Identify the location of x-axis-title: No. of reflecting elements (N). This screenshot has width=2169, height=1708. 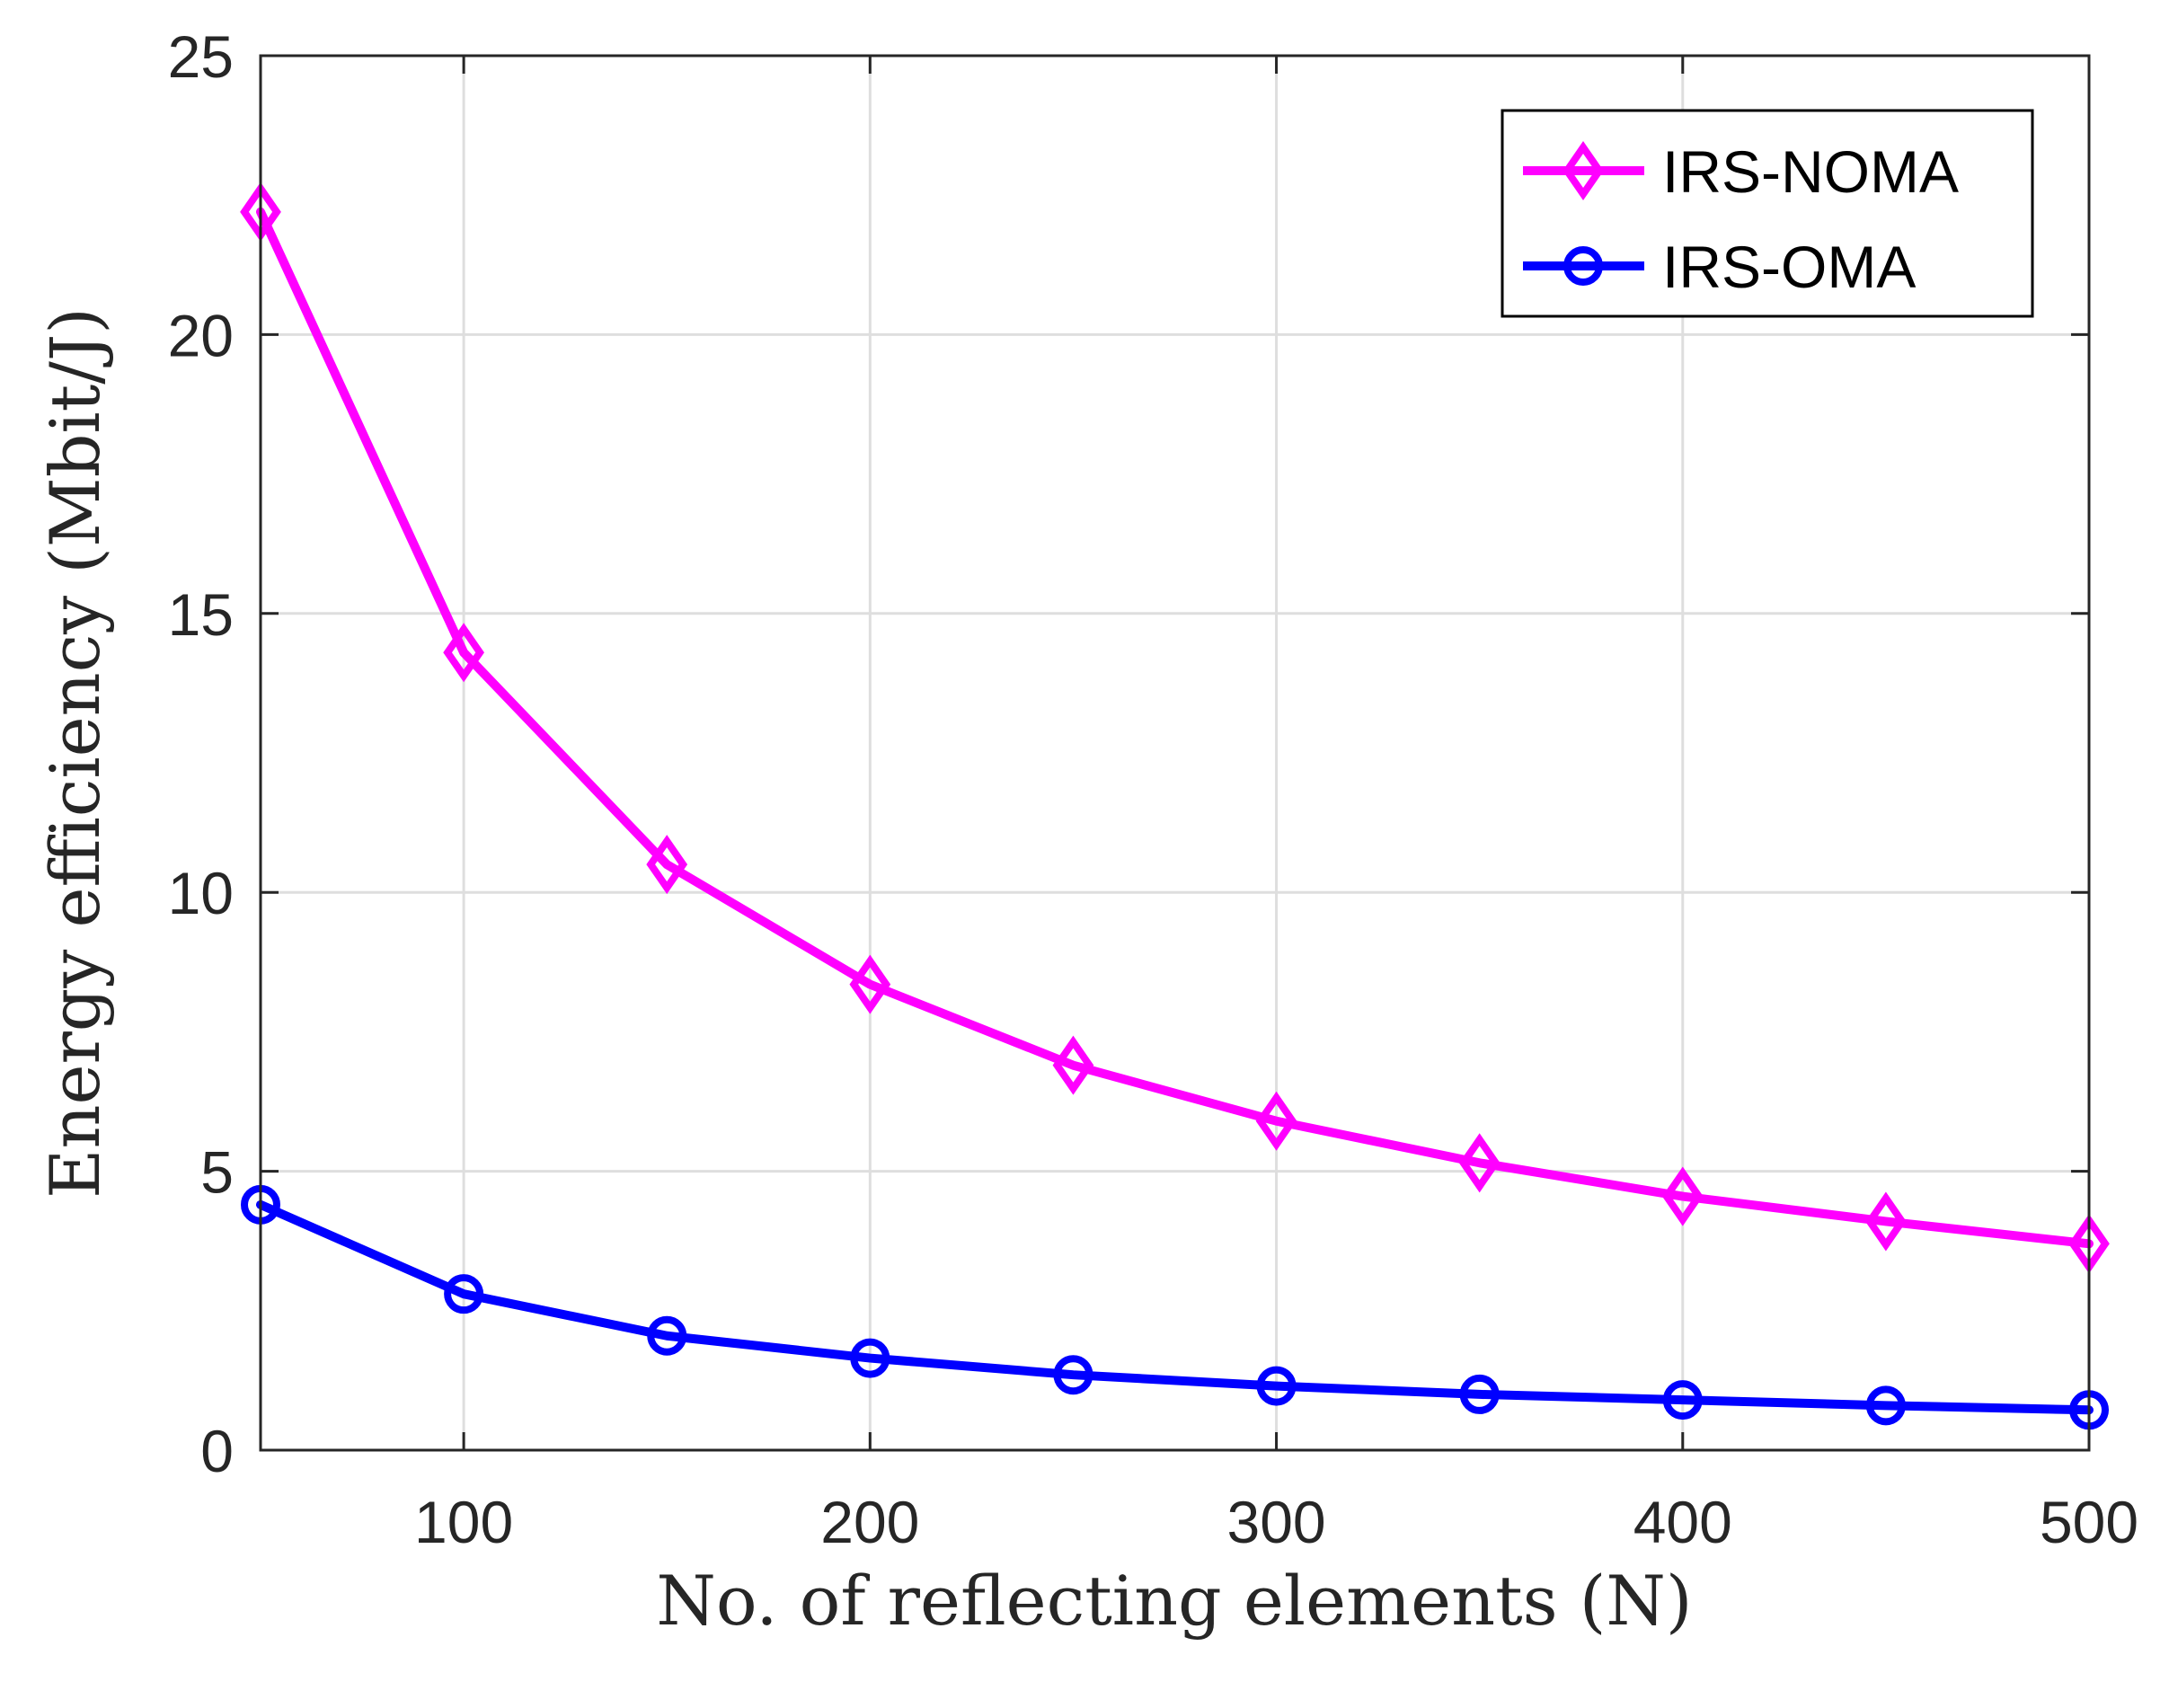
(1174, 1601).